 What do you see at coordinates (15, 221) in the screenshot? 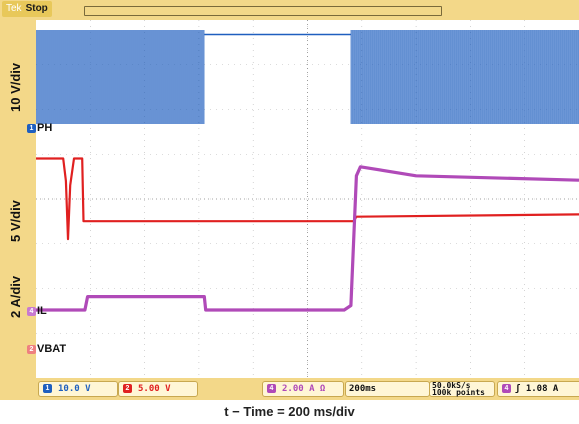
I see `vbat-scale-label: 5 V/div` at bounding box center [15, 221].